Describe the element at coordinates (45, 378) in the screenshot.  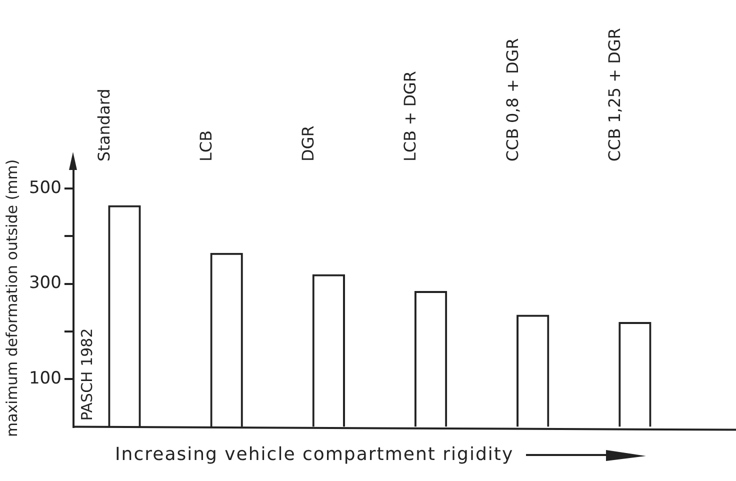
I see `y-tick-label: 100` at that location.